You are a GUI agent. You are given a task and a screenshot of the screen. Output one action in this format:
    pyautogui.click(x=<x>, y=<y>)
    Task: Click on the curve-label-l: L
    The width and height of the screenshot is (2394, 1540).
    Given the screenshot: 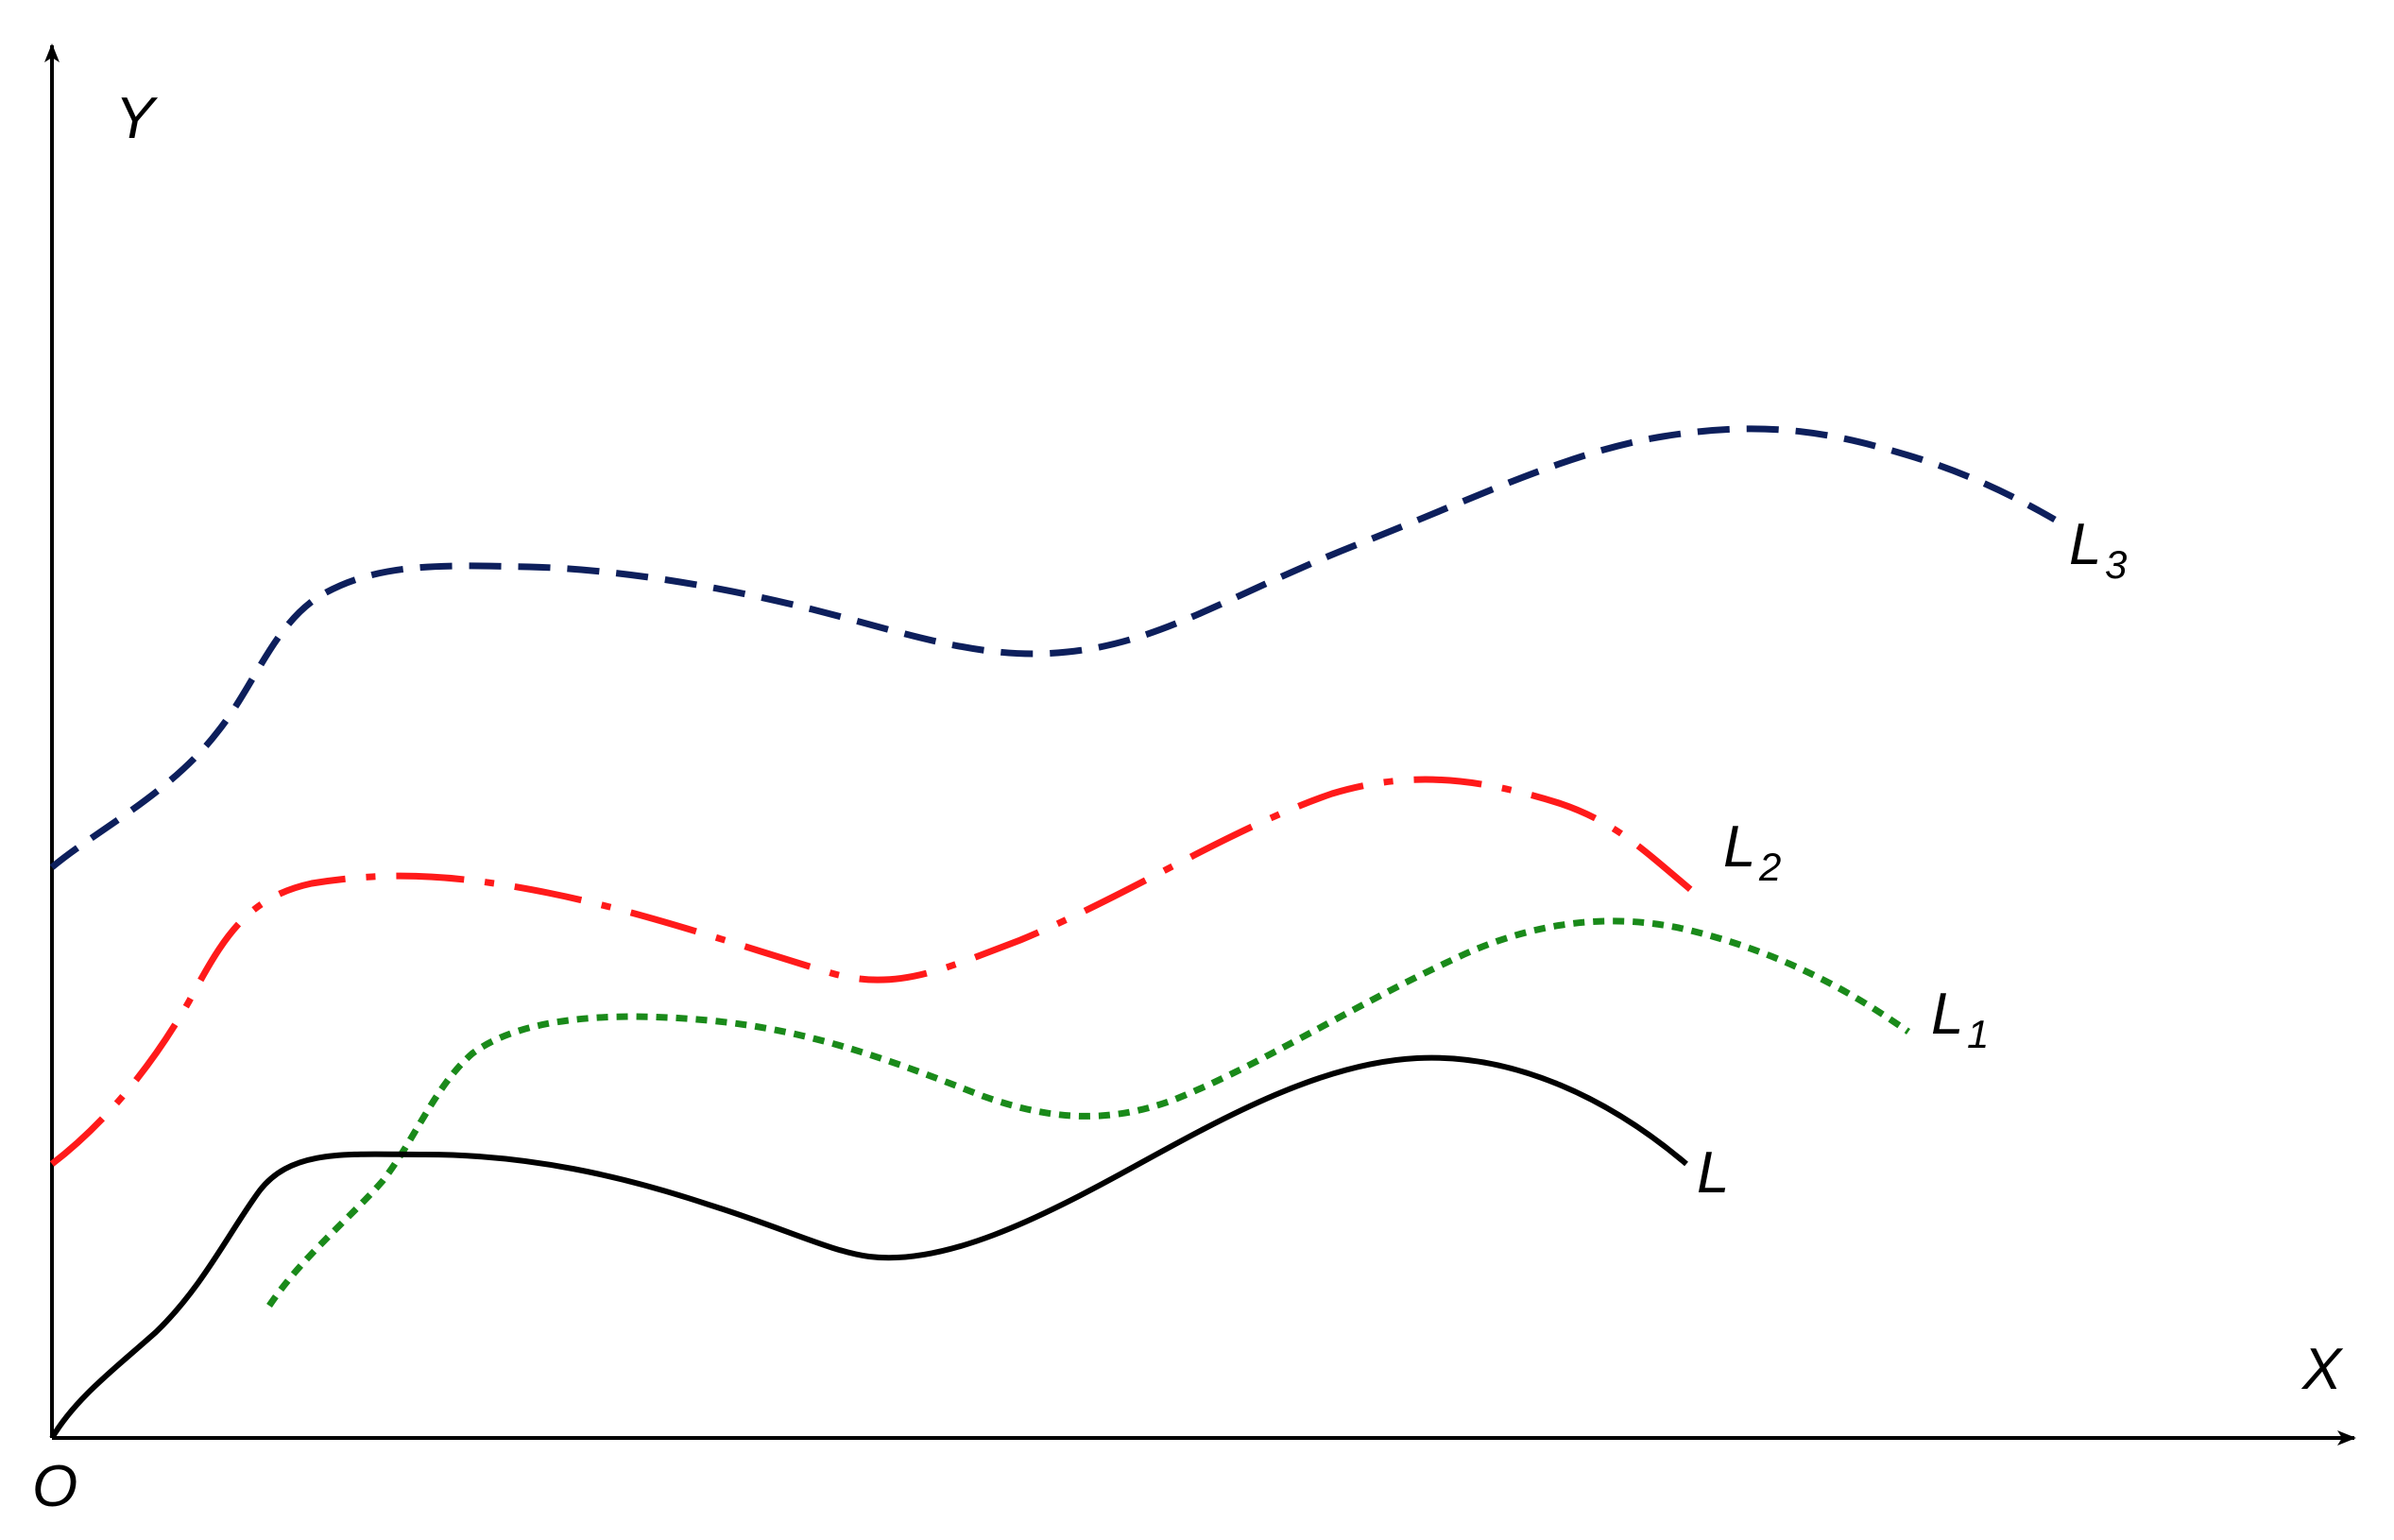 What is the action you would take?
    pyautogui.click(x=1713, y=1173)
    